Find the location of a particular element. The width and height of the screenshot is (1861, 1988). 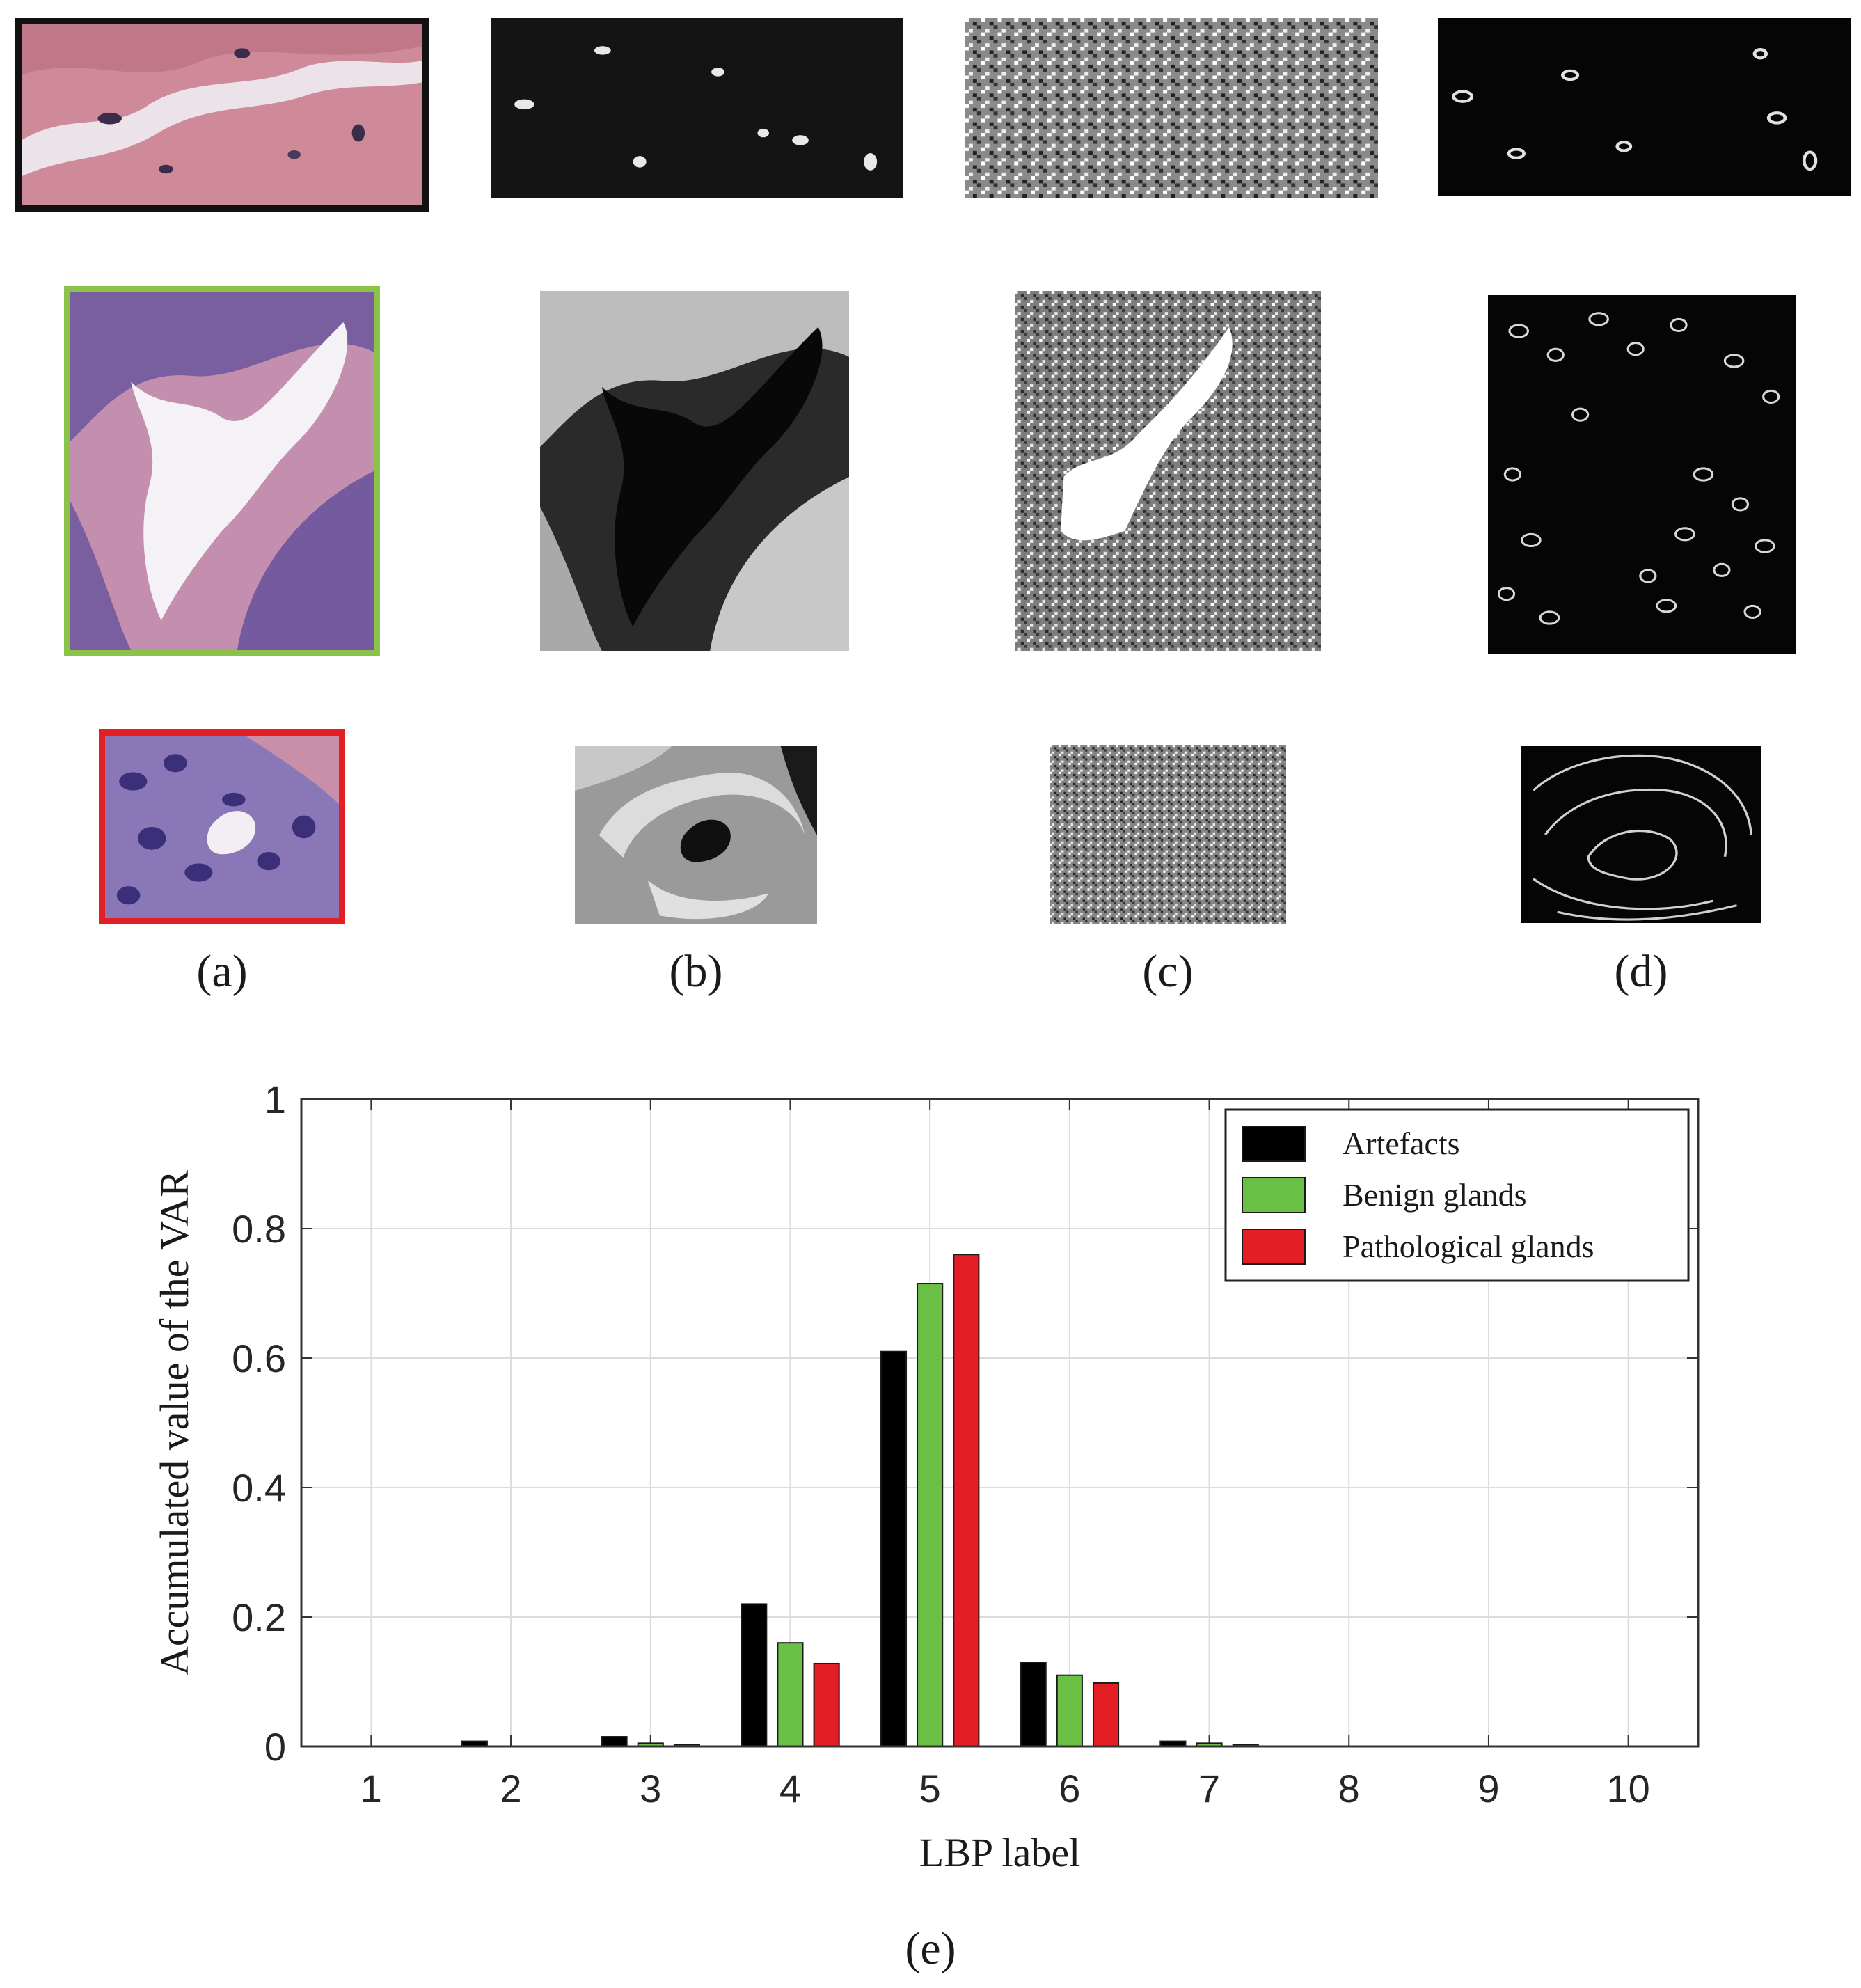

legend-label: Artefacts is located at coordinates (1401, 1143).